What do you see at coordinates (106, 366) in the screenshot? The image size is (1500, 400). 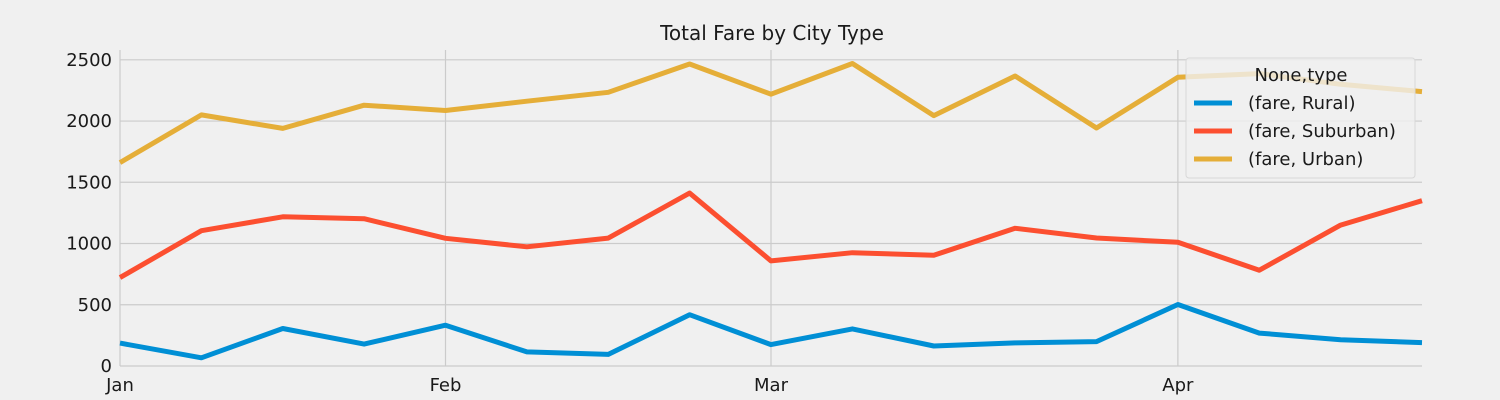 I see `y-tick-label: 0` at bounding box center [106, 366].